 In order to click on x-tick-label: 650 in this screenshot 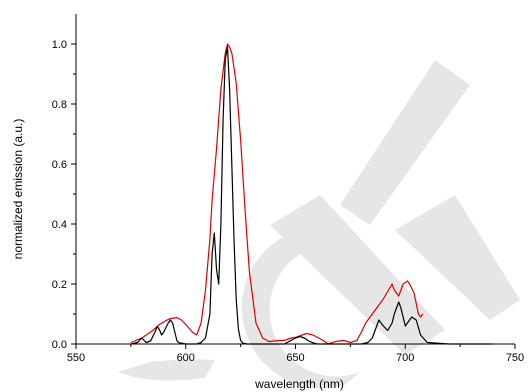, I will do `click(295, 358)`.